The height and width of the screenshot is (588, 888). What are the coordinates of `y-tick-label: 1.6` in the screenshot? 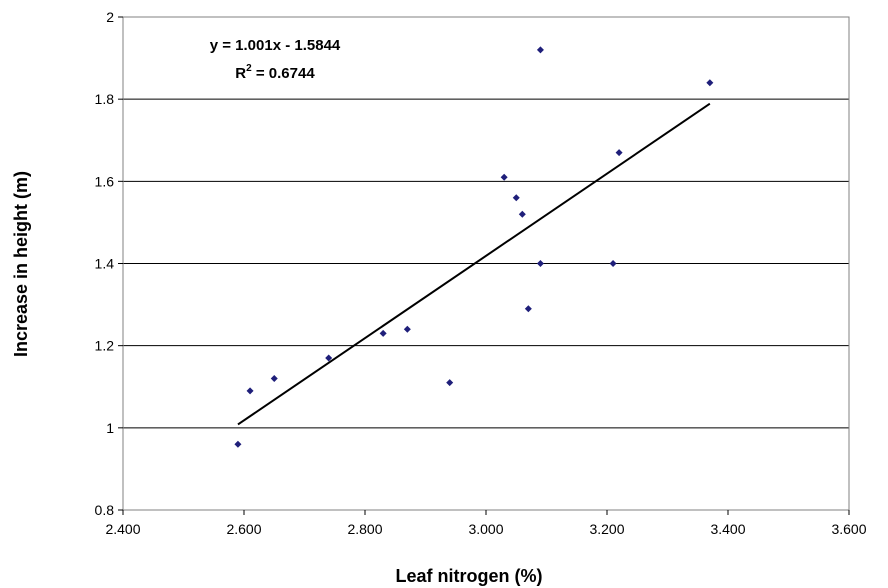 It's located at (105, 181).